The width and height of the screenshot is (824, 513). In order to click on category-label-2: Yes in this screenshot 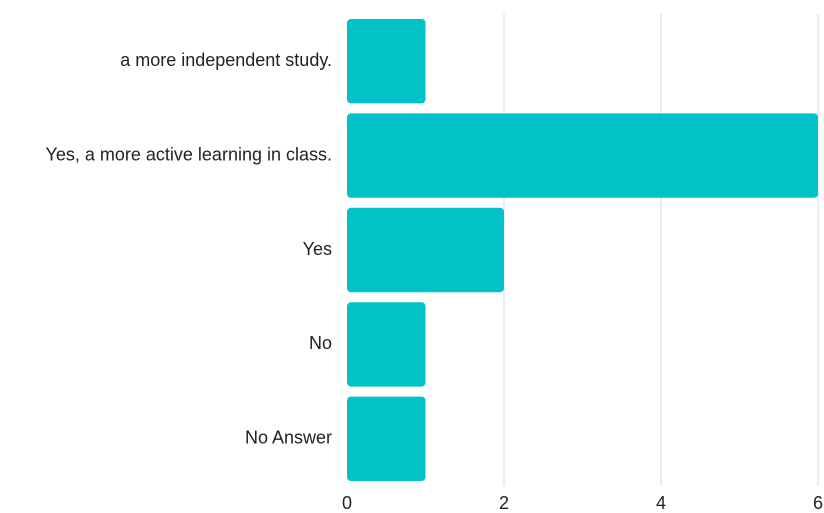, I will do `click(317, 249)`.